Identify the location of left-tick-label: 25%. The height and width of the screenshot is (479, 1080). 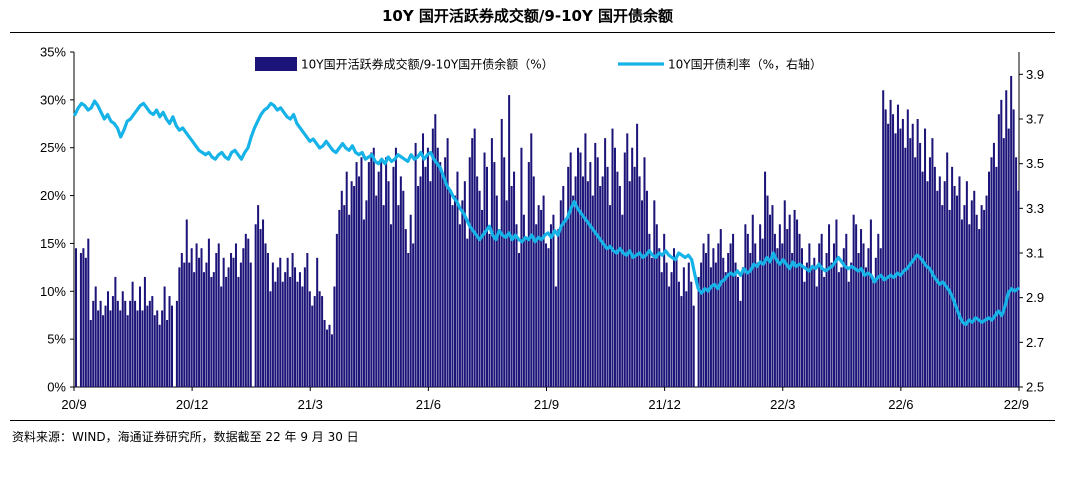
(53, 147).